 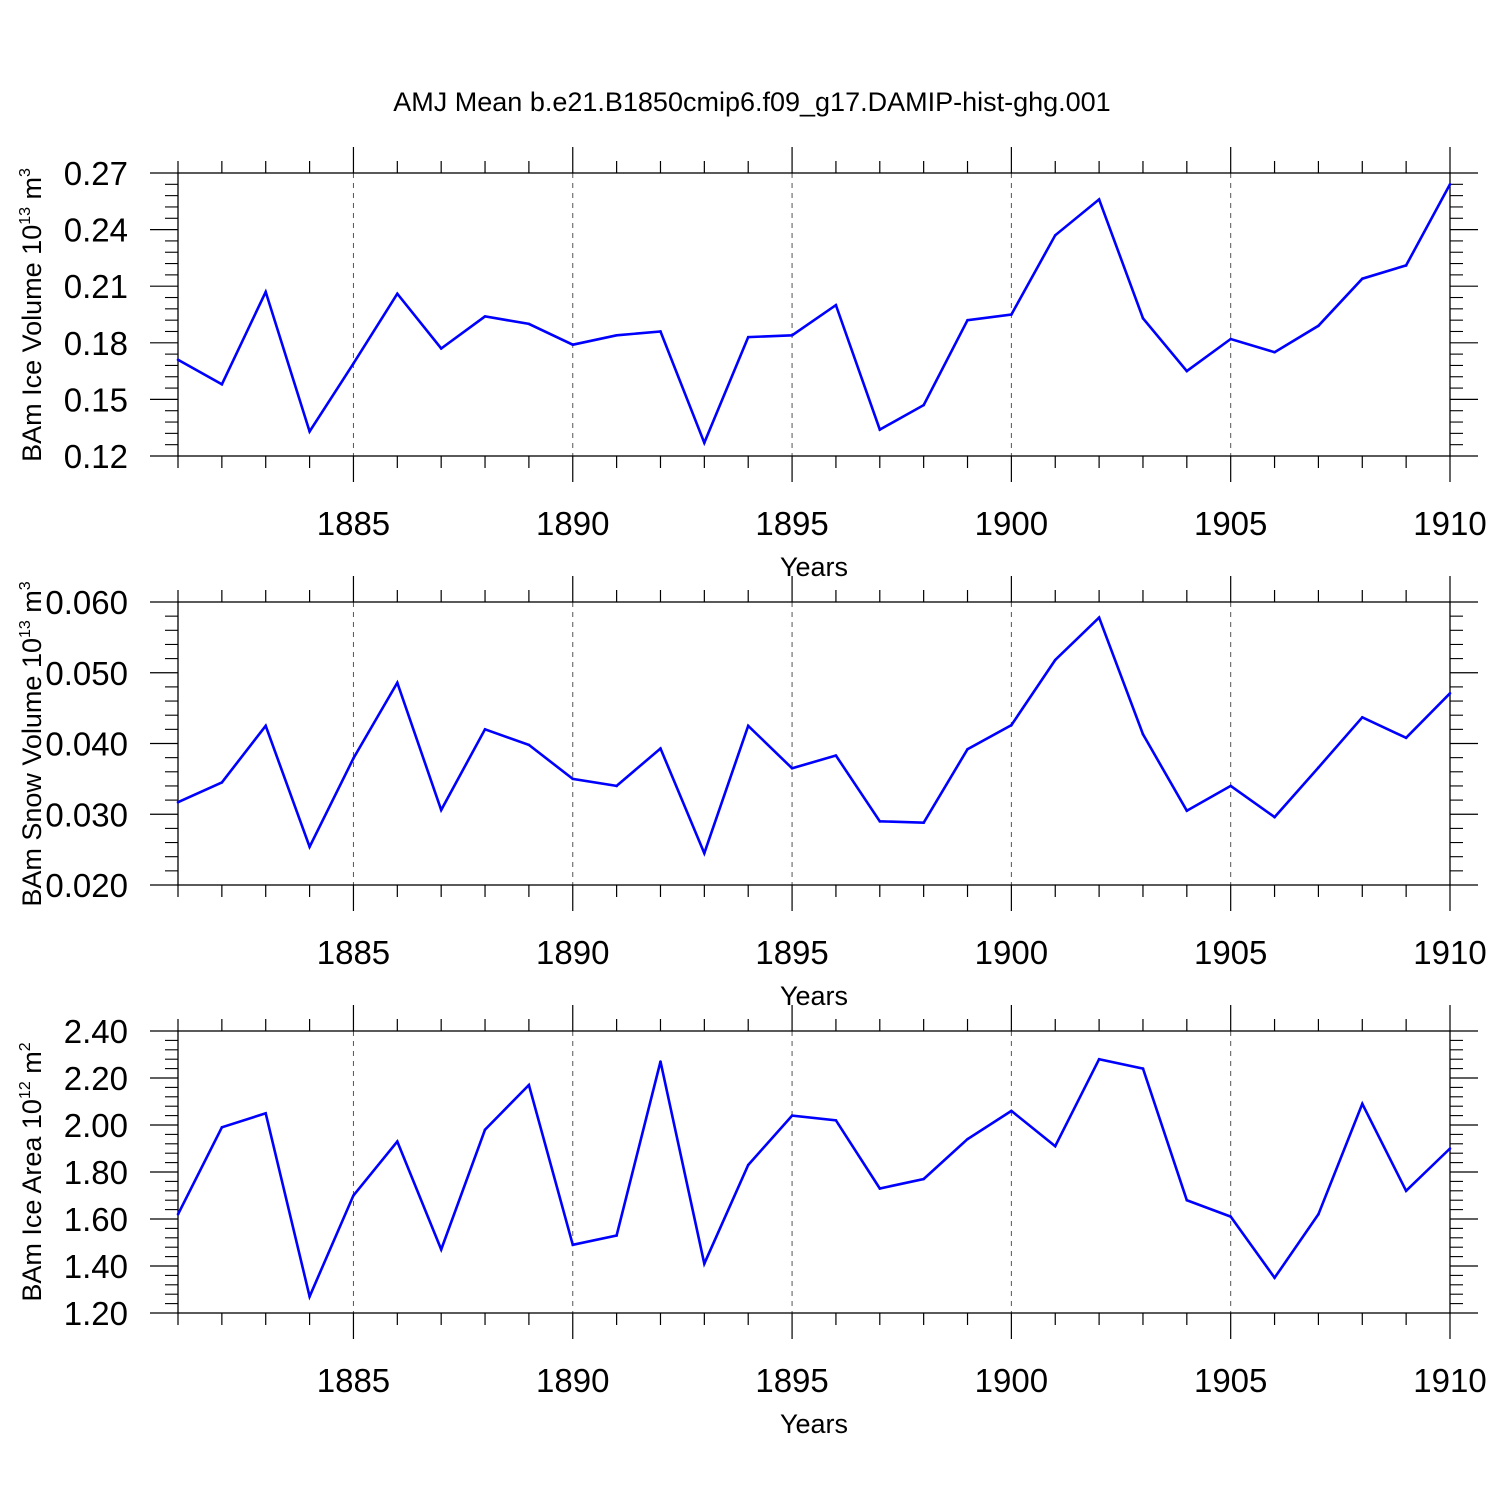 I want to click on x-tick-label: 1905, so click(x=1230, y=1380).